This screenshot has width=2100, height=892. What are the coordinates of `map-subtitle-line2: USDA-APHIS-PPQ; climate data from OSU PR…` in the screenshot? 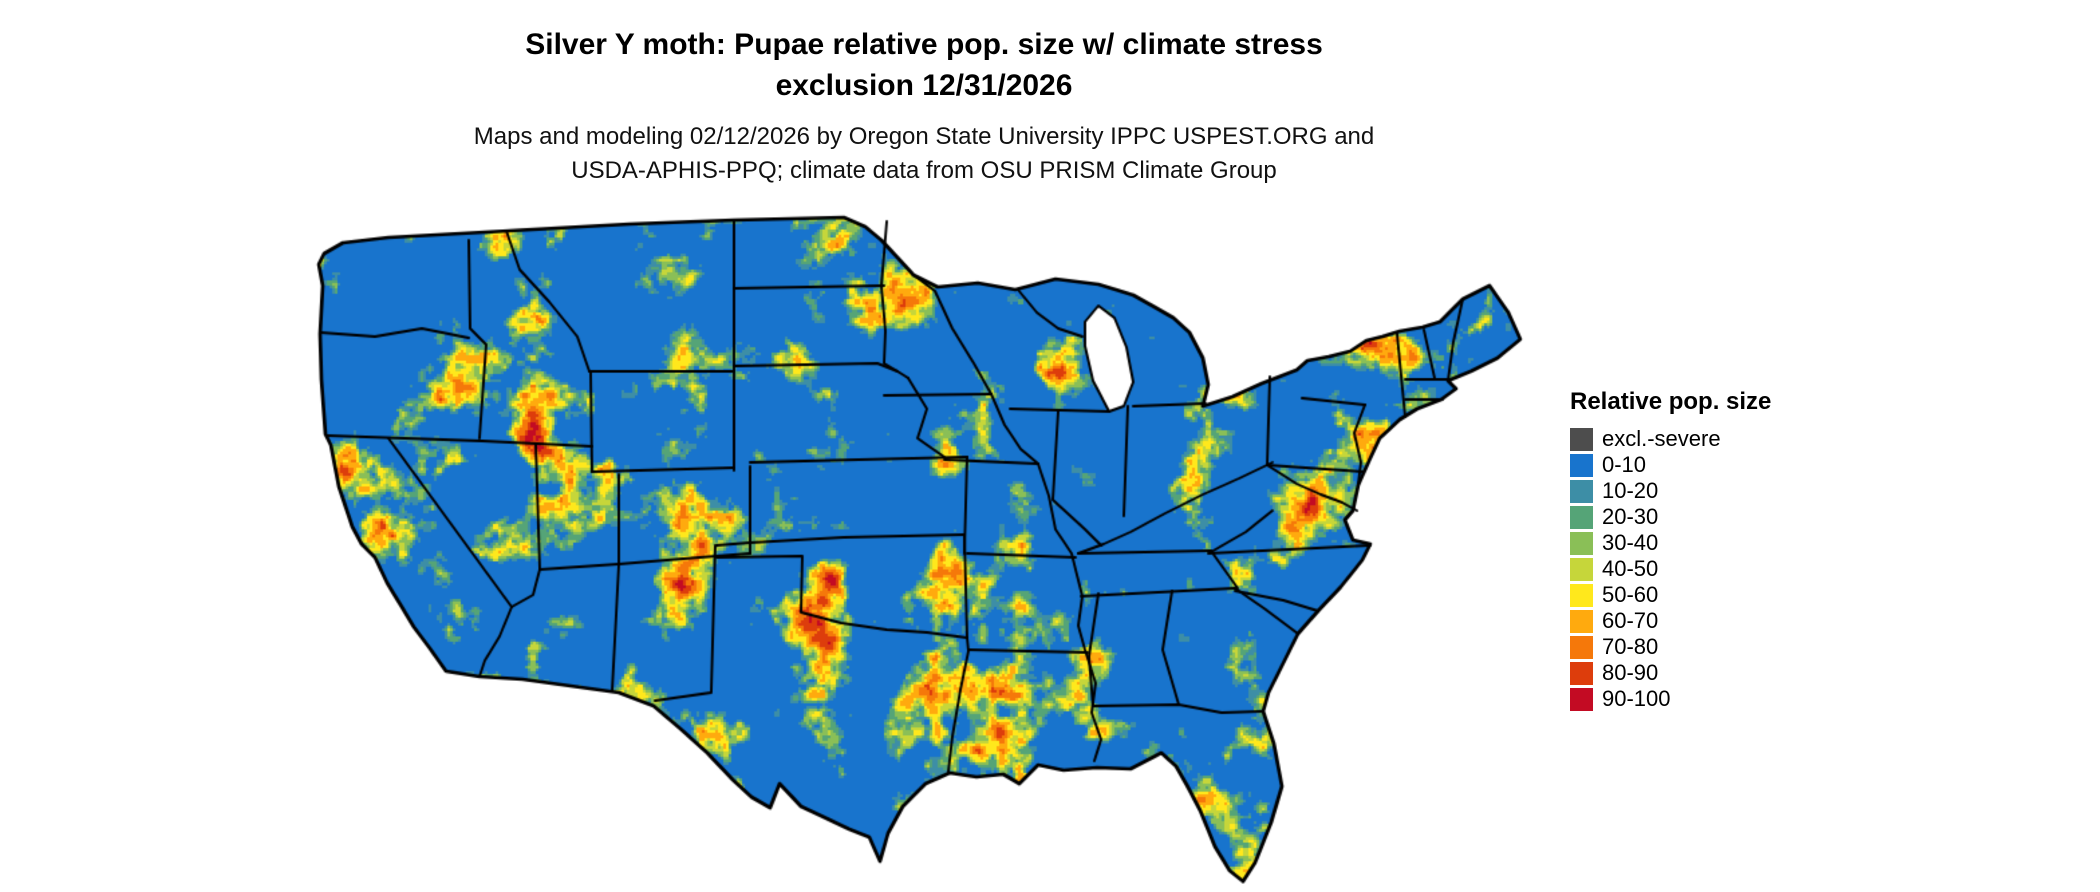 It's located at (924, 170).